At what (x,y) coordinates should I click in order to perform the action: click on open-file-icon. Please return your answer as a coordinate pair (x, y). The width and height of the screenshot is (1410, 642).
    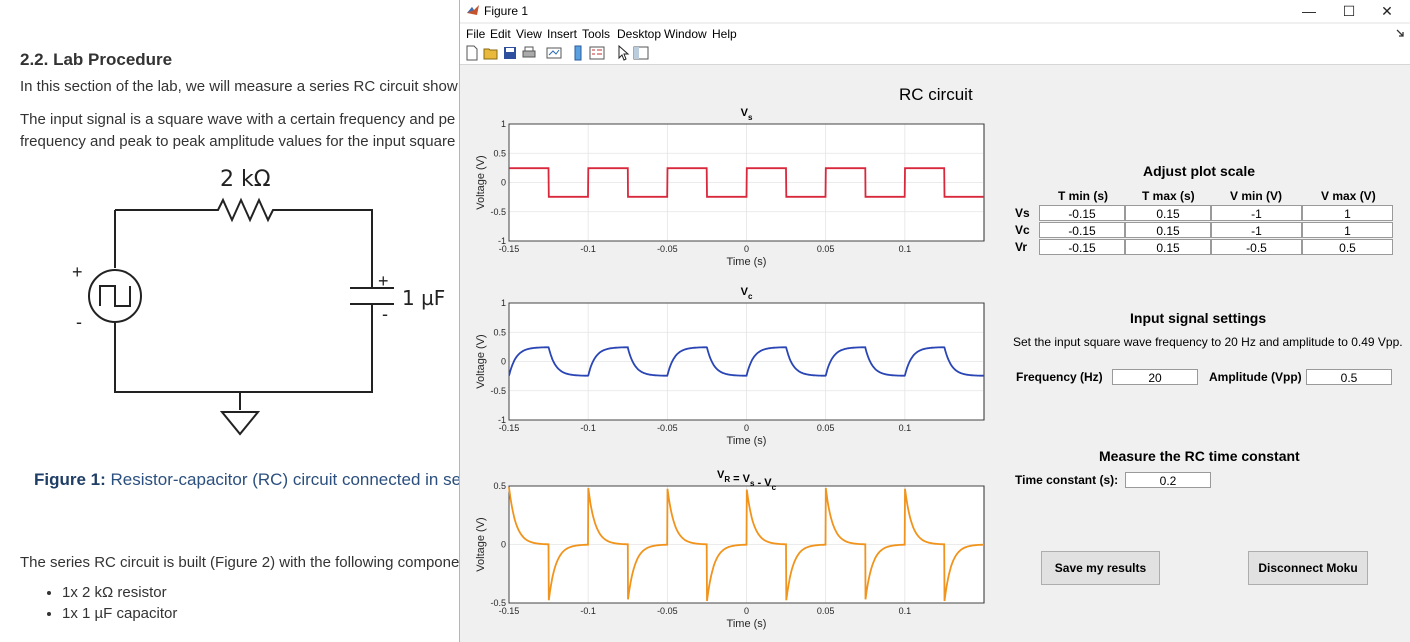
    Looking at the image, I should click on (491, 53).